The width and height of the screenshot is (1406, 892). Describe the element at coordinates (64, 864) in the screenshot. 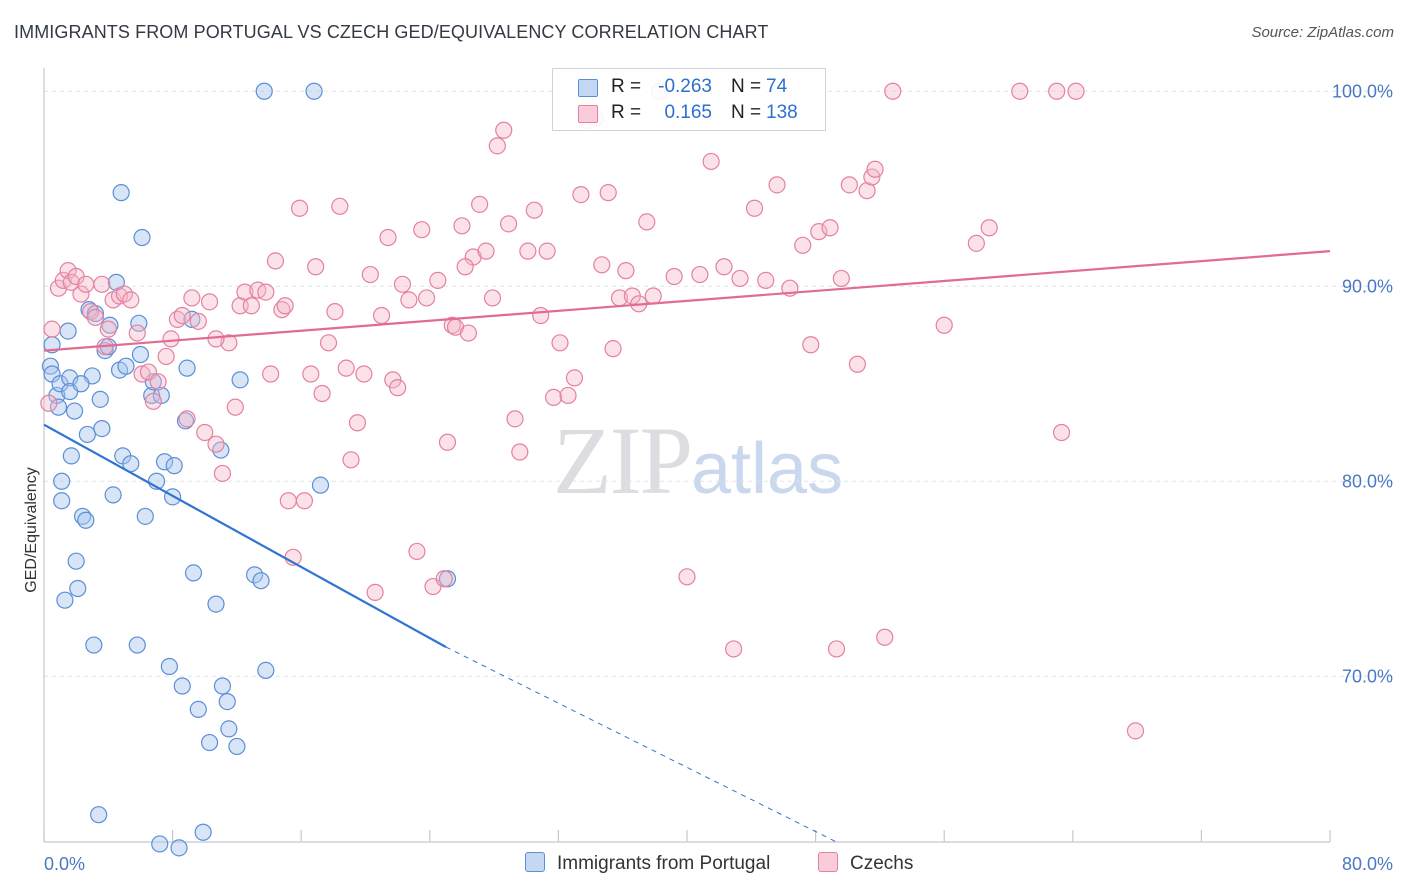

I see `x-tick-label: 0.0%` at that location.